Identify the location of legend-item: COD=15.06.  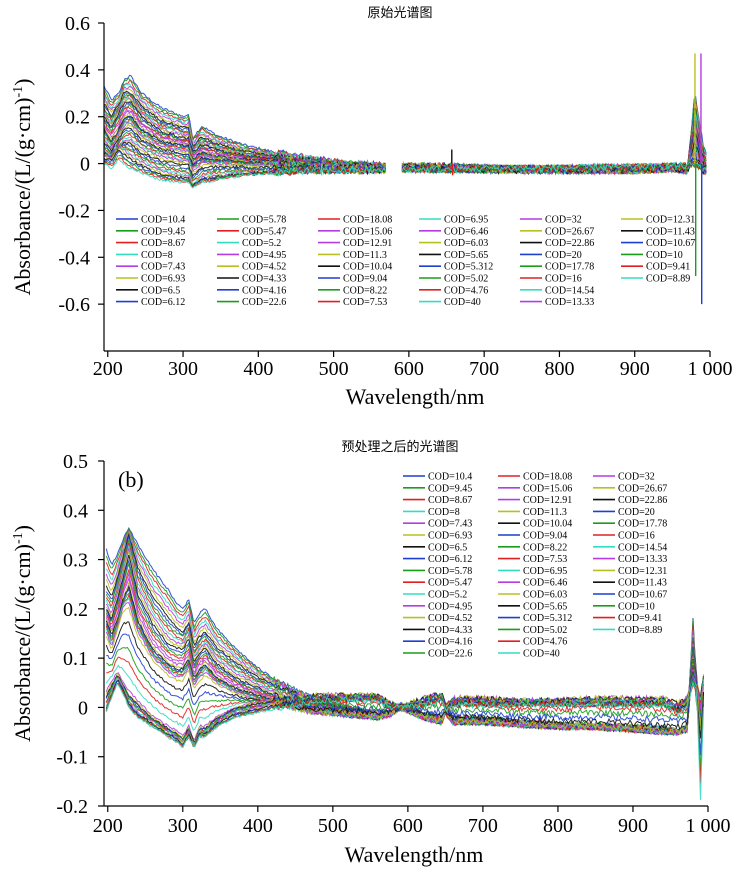
(355, 231).